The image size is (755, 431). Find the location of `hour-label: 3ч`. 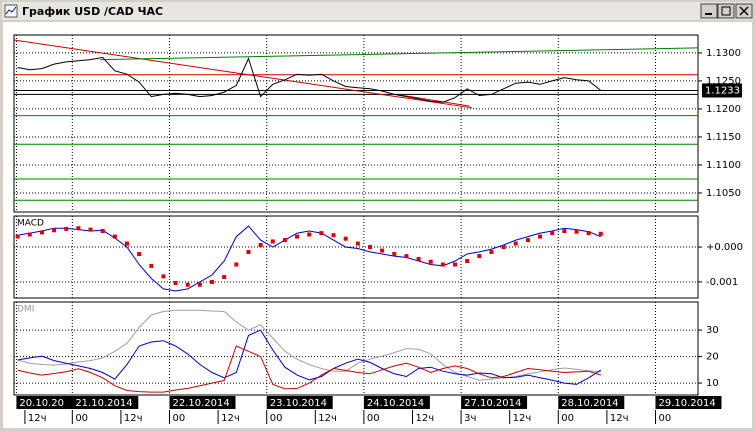

hour-label: 3ч is located at coordinates (470, 418).